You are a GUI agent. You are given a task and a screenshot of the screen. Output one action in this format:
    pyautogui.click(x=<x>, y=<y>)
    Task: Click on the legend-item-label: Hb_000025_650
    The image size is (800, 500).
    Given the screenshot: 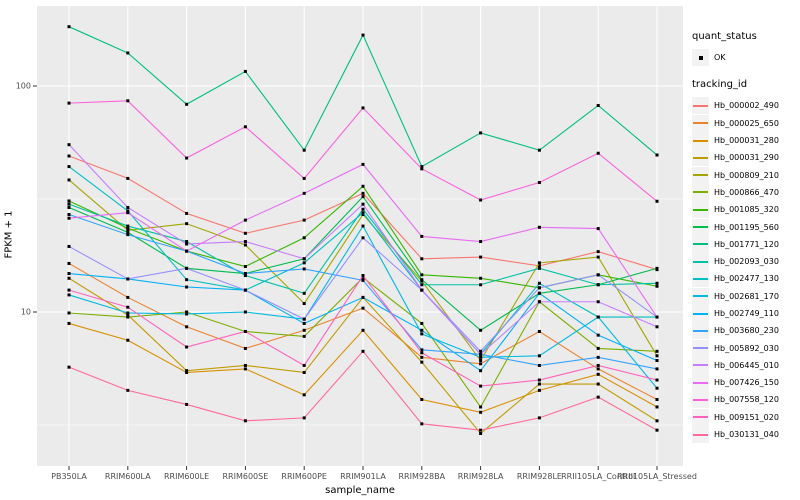 What is the action you would take?
    pyautogui.click(x=746, y=123)
    